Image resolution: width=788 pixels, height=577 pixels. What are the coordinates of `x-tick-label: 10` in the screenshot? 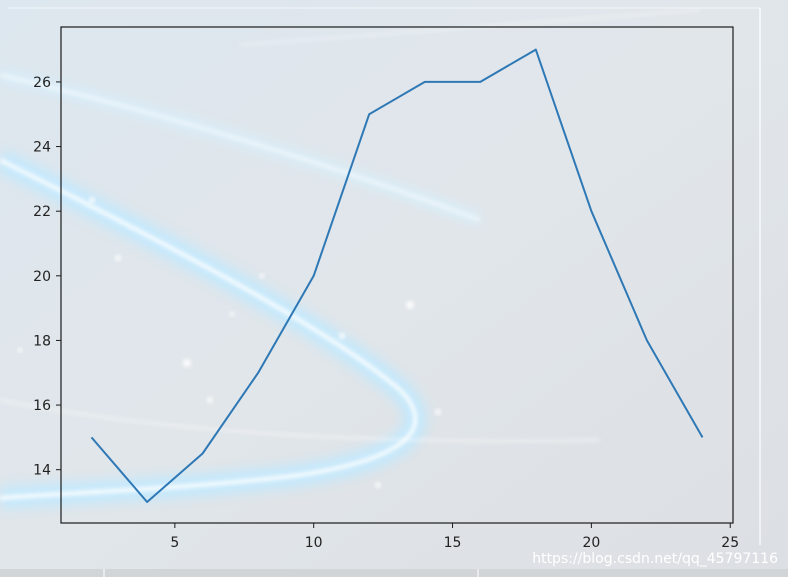 It's located at (314, 543).